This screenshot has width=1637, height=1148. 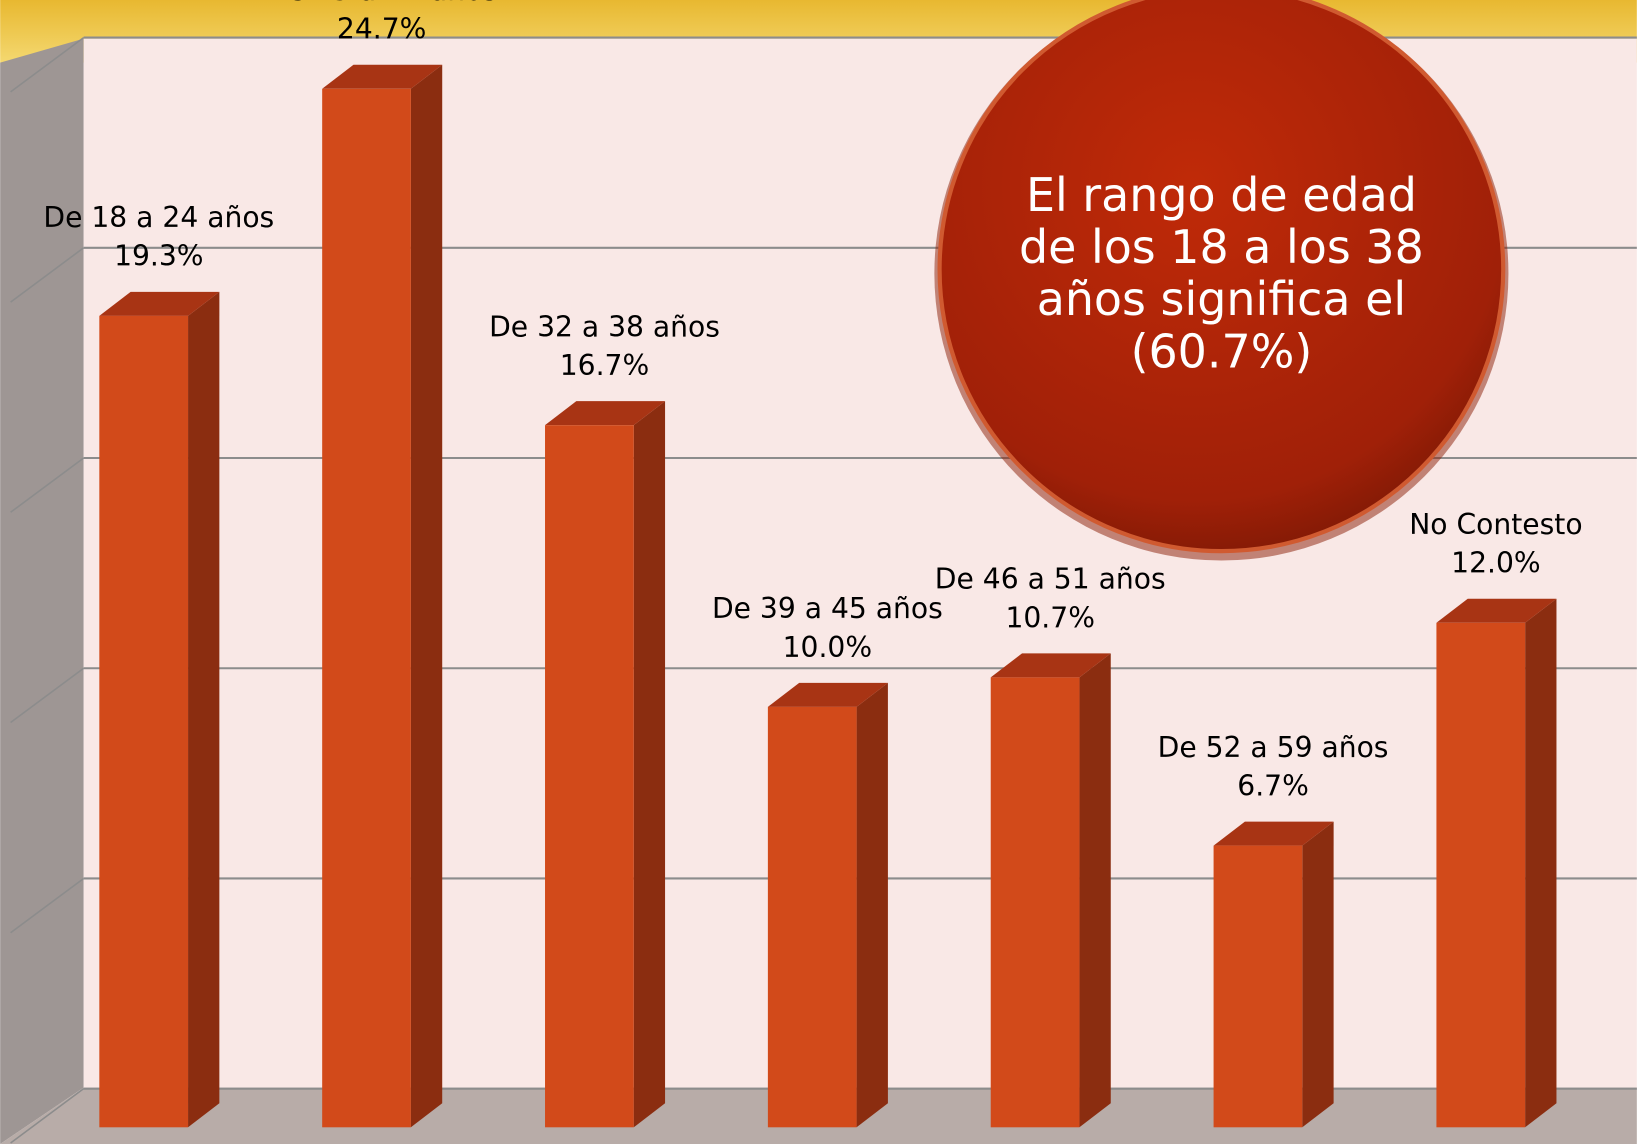 I want to click on category-label: De 39 a 45 años, so click(x=827, y=608).